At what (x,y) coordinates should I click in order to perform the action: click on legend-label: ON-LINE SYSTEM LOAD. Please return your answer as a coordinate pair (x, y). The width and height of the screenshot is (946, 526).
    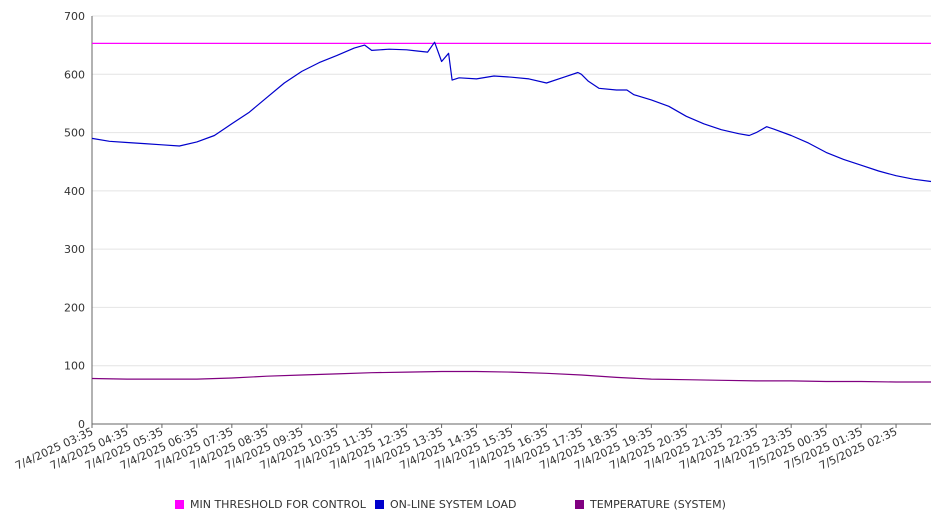
    Looking at the image, I should click on (453, 504).